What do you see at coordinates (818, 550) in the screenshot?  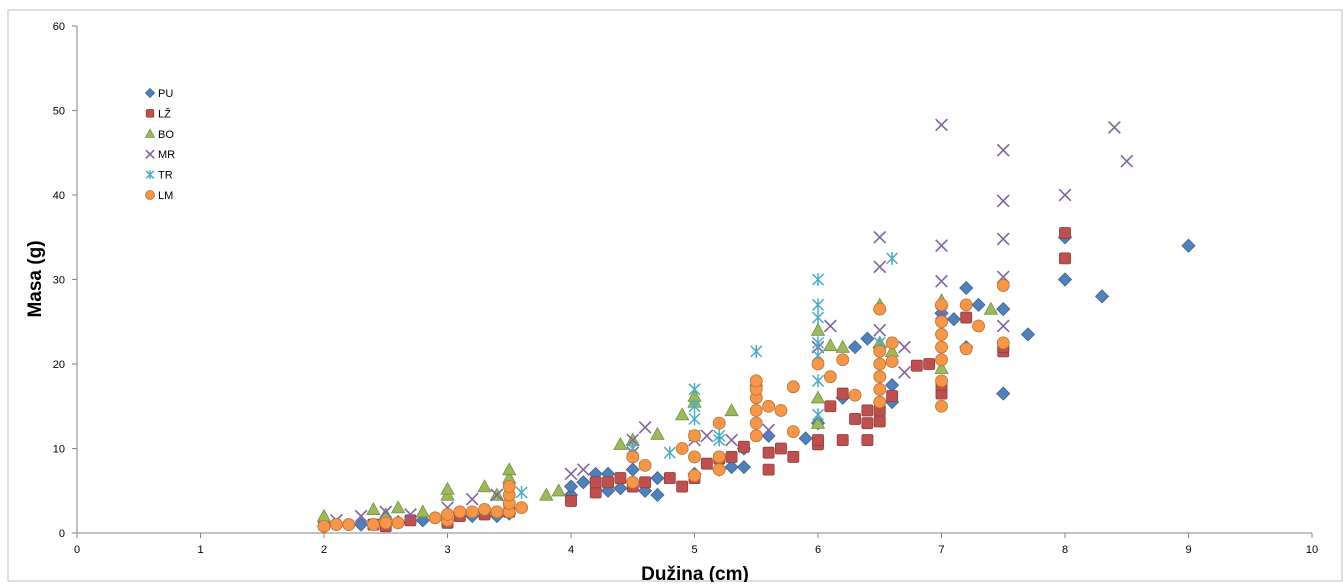 I see `x-tick-label: 6` at bounding box center [818, 550].